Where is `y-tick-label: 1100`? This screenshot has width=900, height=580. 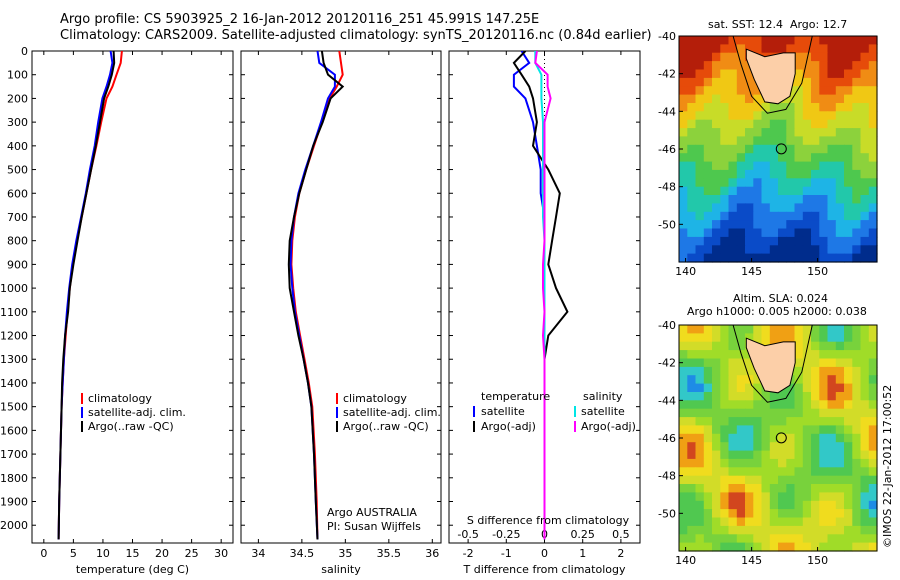 y-tick-label: 1100 is located at coordinates (14, 312).